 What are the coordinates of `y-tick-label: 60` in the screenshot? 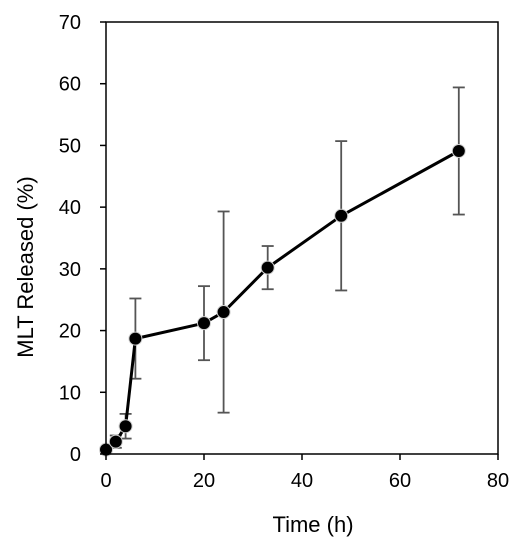 It's located at (70, 85).